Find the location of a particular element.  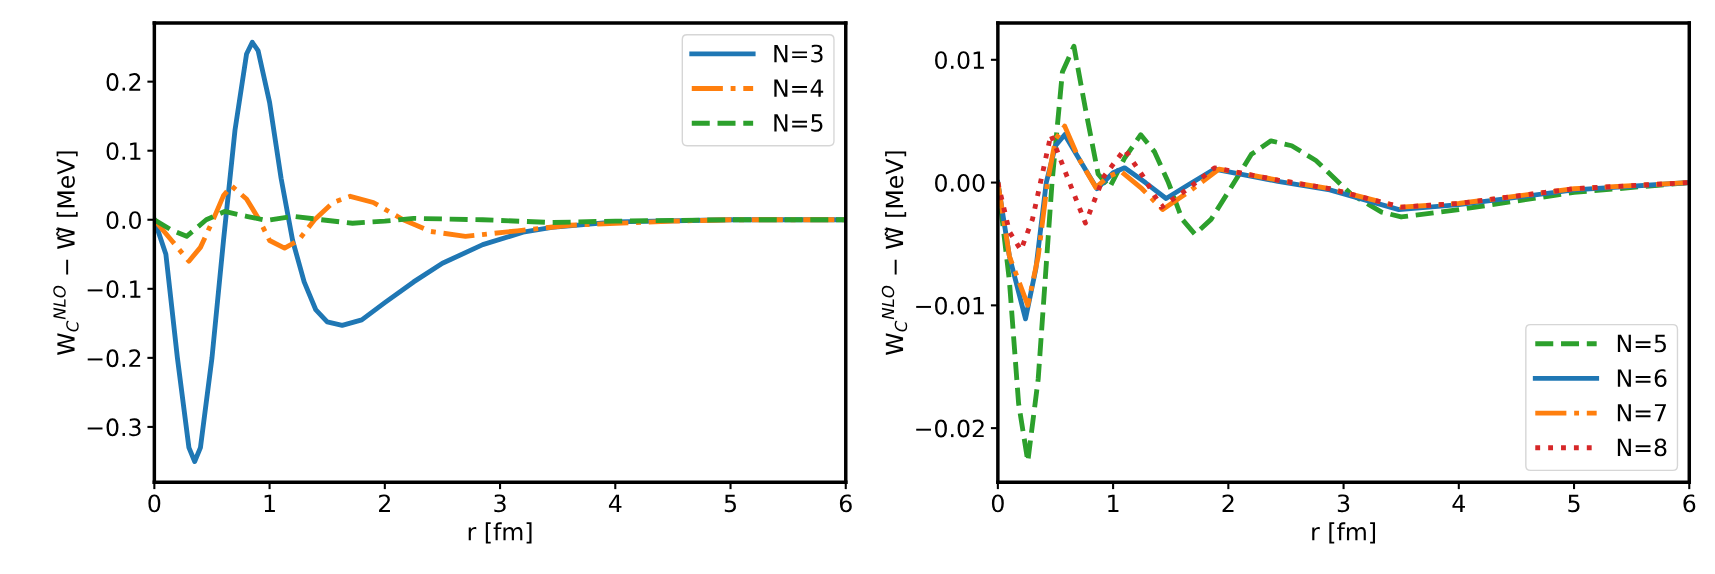

y-tick-label: −0.2 is located at coordinates (114, 358).